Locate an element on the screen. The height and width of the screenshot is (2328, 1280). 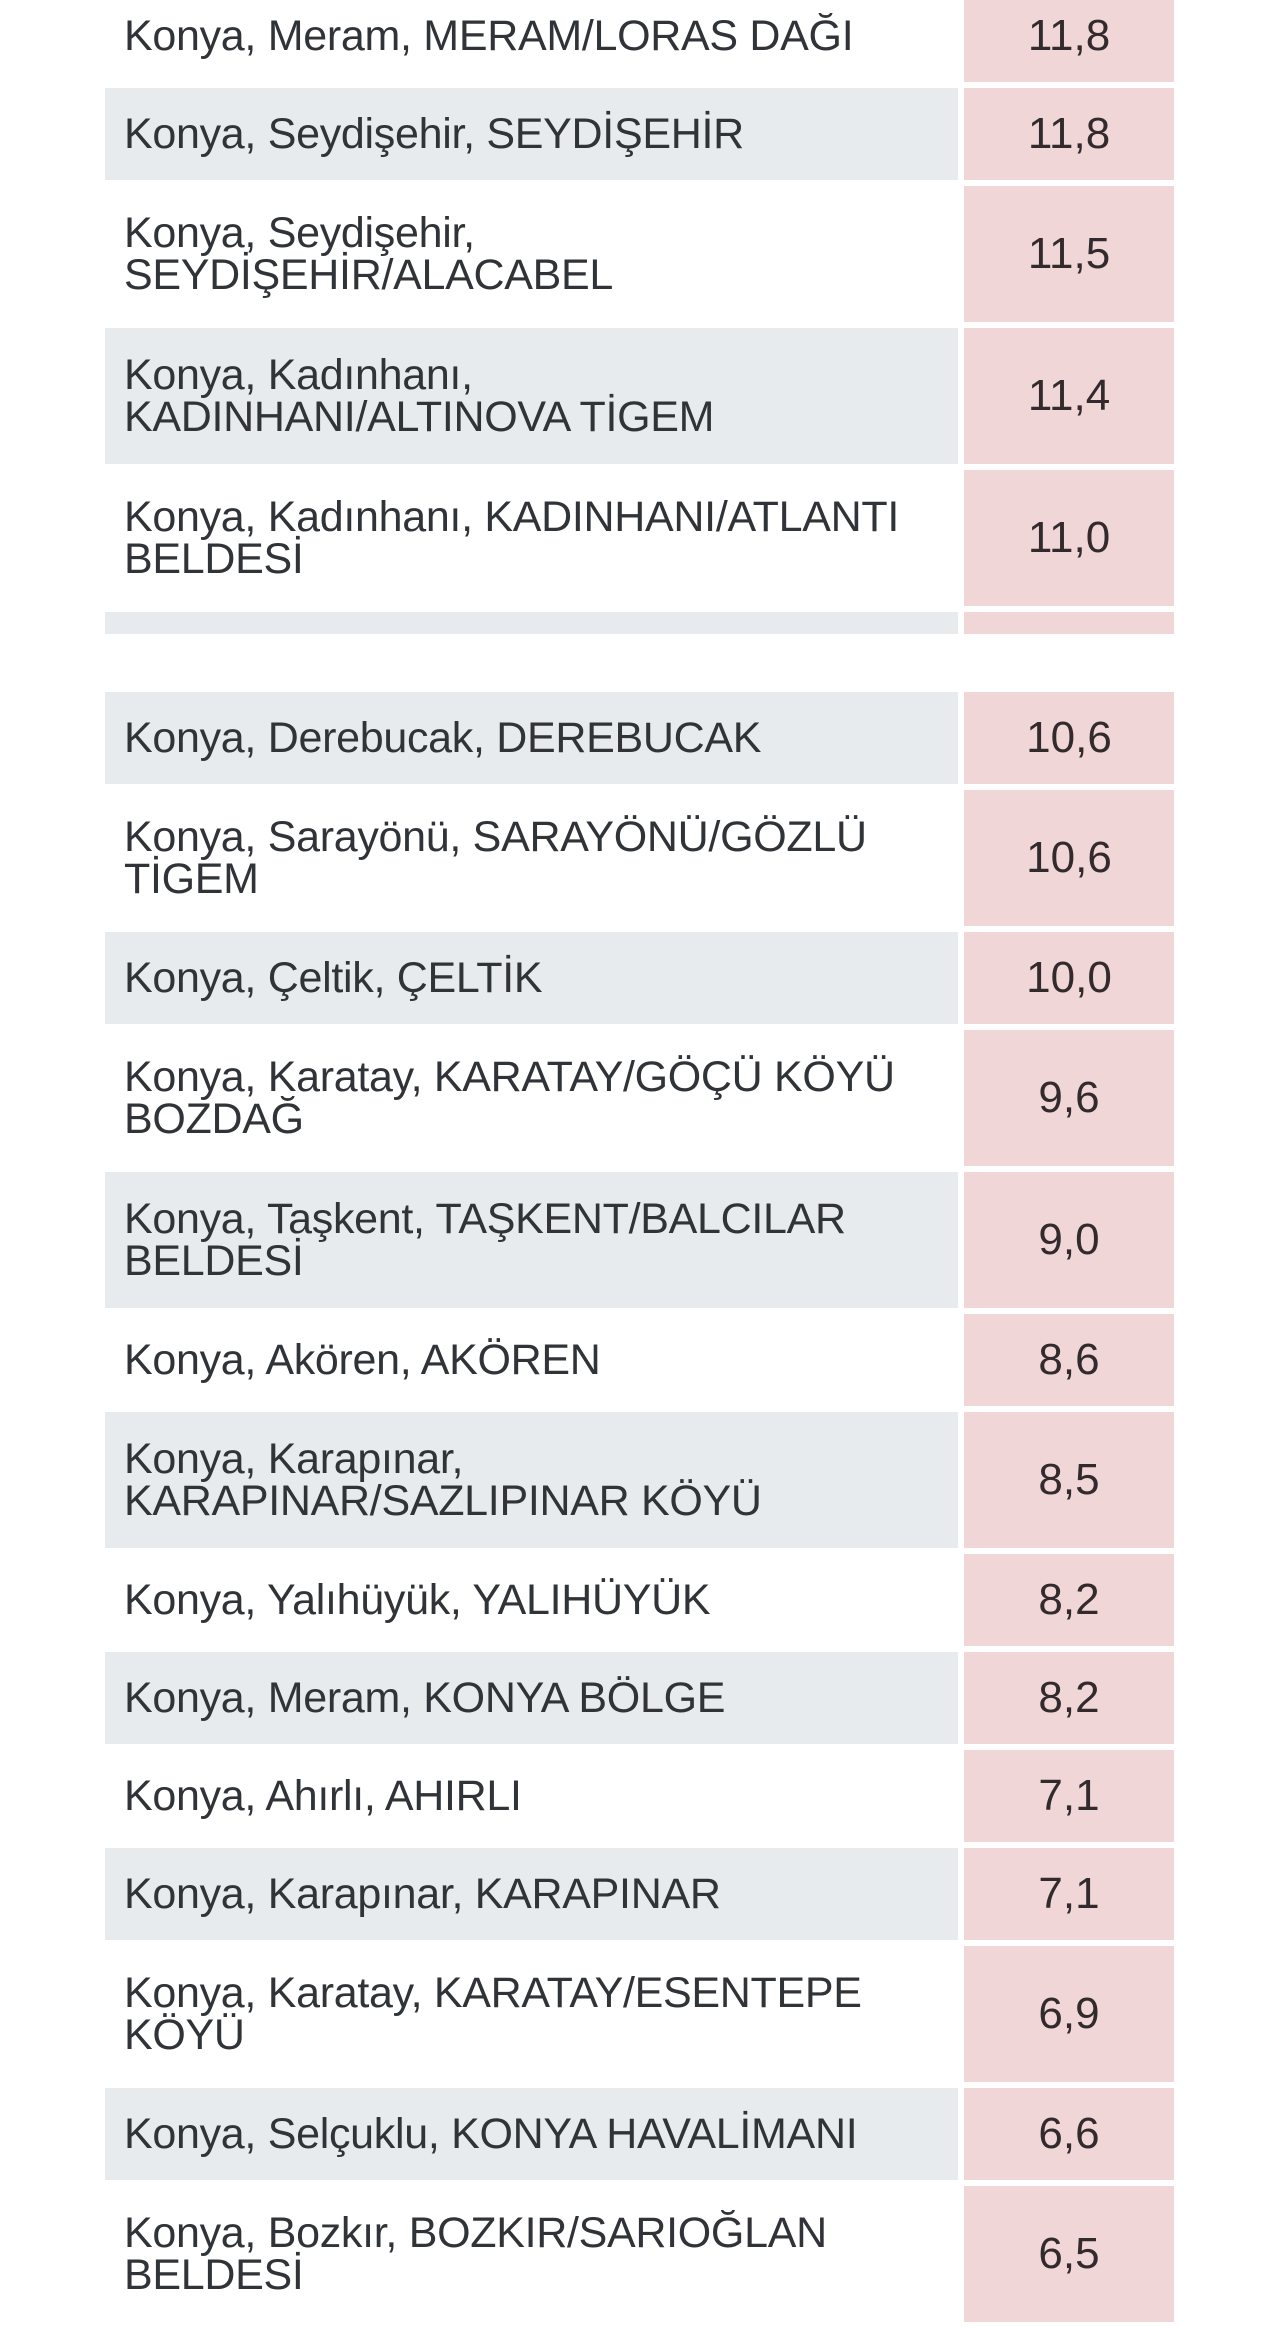
station-cell: Konya, Karatay, KARATAY/GÖÇÜ KÖYÜ BOZDAĞ is located at coordinates (509, 1098).